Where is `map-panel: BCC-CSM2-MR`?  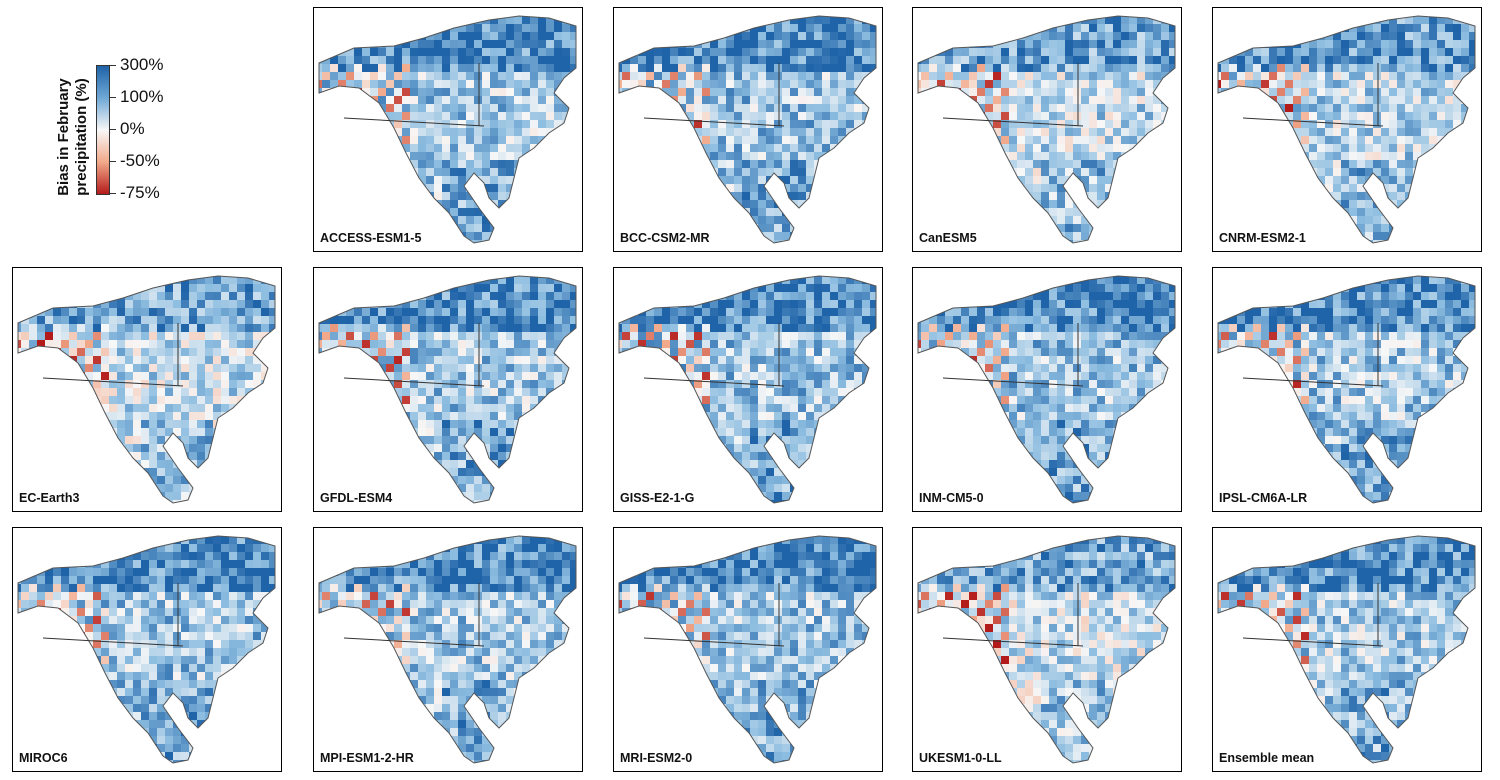 map-panel: BCC-CSM2-MR is located at coordinates (748, 129).